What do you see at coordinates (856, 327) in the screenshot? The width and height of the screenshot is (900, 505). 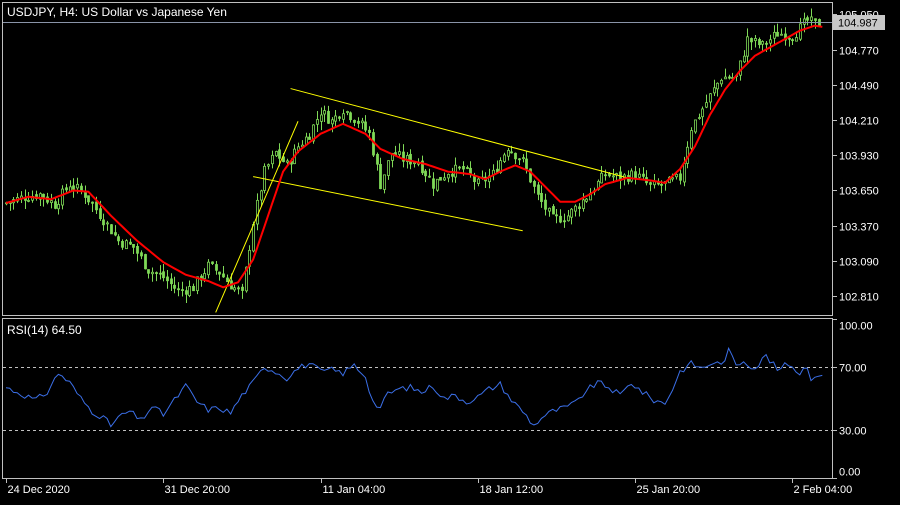 I see `rsi-tick-label: 100.00` at bounding box center [856, 327].